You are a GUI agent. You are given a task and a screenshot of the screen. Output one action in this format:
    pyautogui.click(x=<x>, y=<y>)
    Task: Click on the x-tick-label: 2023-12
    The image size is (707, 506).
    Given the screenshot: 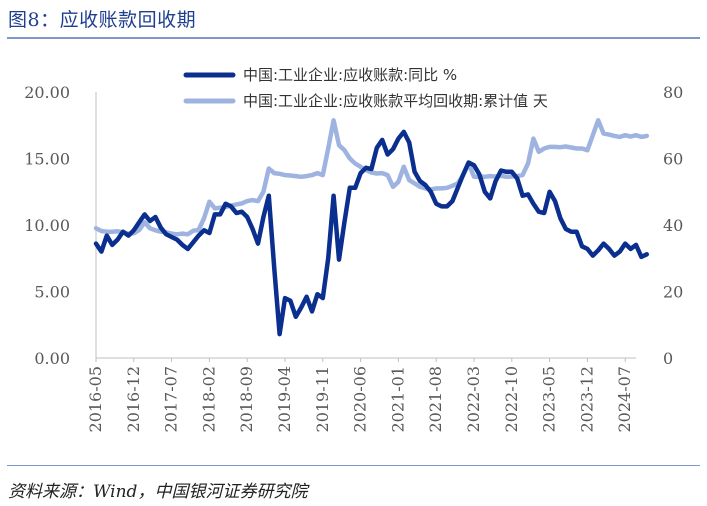 What is the action you would take?
    pyautogui.click(x=586, y=399)
    